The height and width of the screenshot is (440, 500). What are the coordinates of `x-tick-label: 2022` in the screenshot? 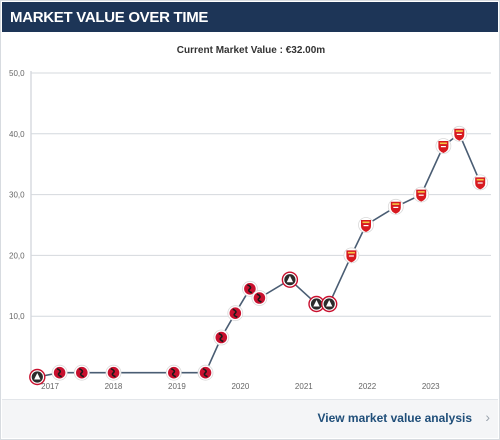 It's located at (367, 386).